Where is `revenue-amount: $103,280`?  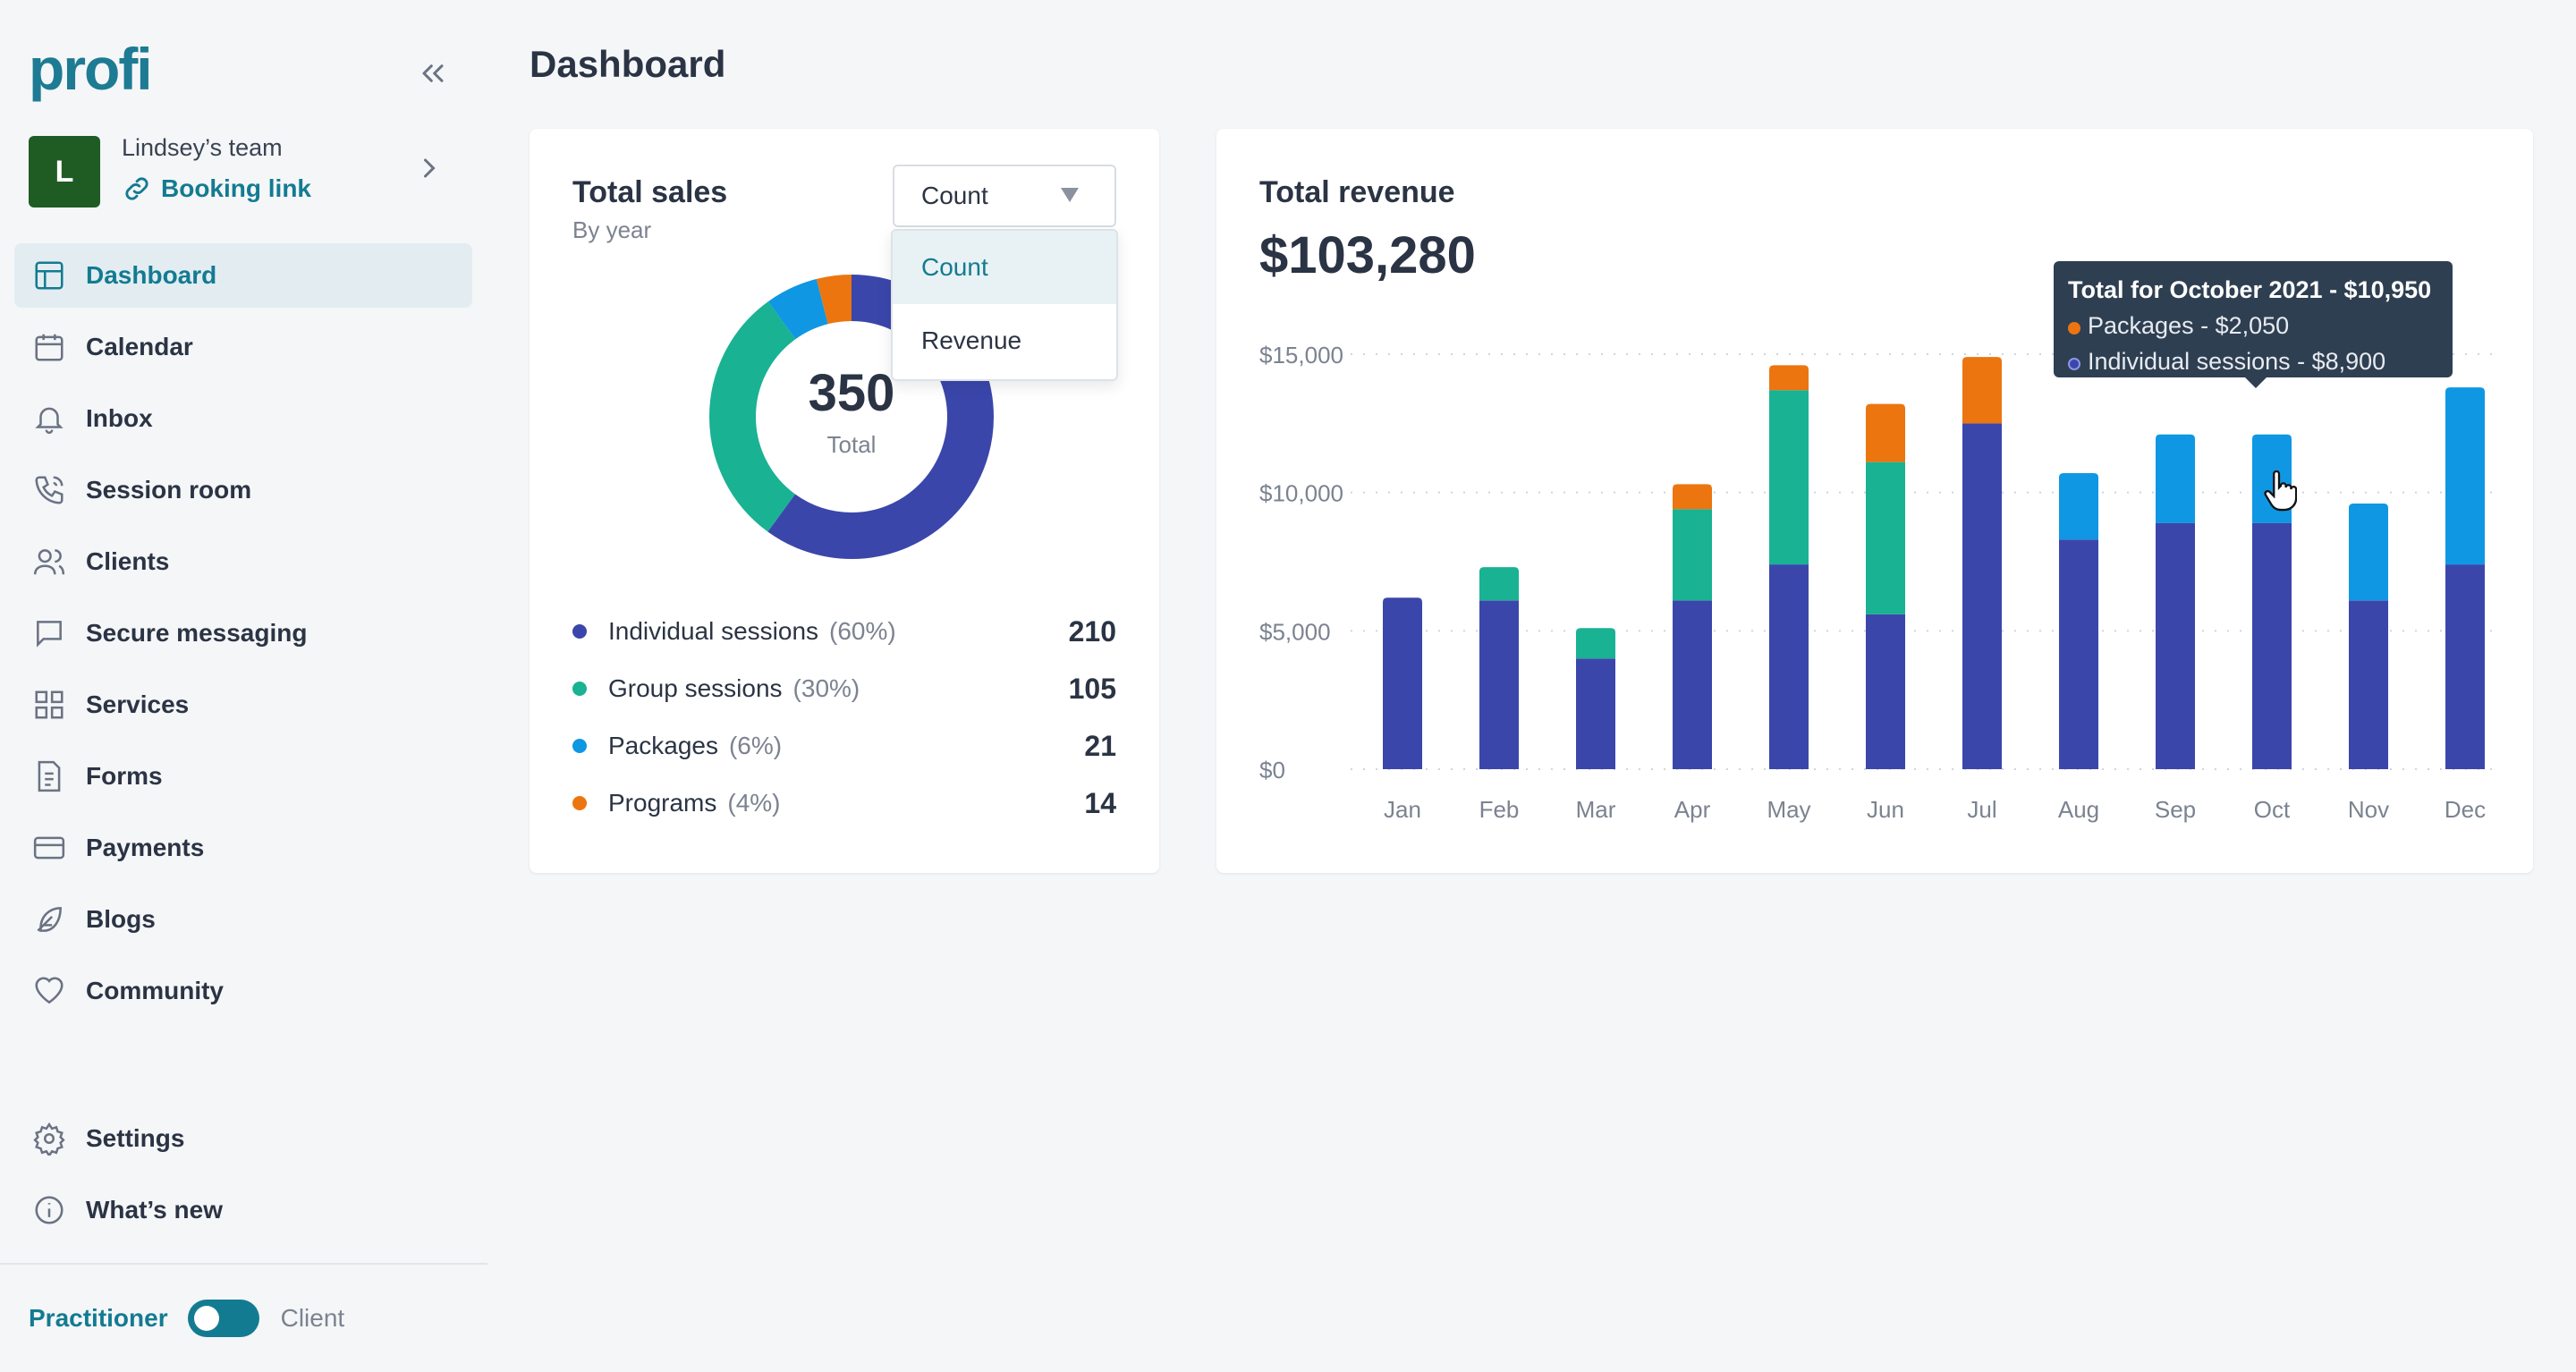 revenue-amount: $103,280 is located at coordinates (1367, 255).